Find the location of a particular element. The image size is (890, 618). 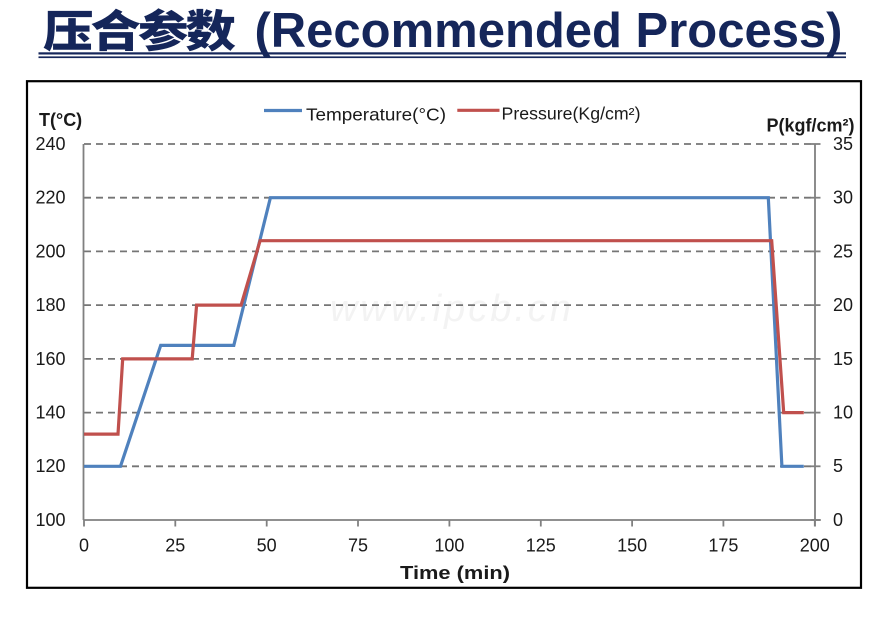

svg-text: 160 is located at coordinates (50, 359).